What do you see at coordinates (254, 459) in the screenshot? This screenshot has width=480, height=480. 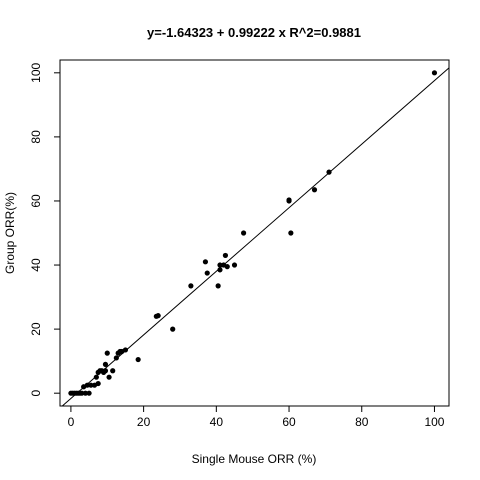 I see `x-axis-label: Single Mouse ORR (%)` at bounding box center [254, 459].